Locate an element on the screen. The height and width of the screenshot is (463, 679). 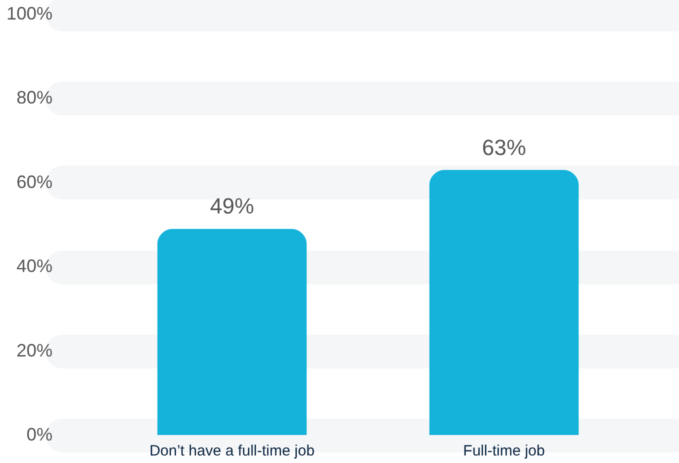
y-tick-label: 0% is located at coordinates (39, 434).